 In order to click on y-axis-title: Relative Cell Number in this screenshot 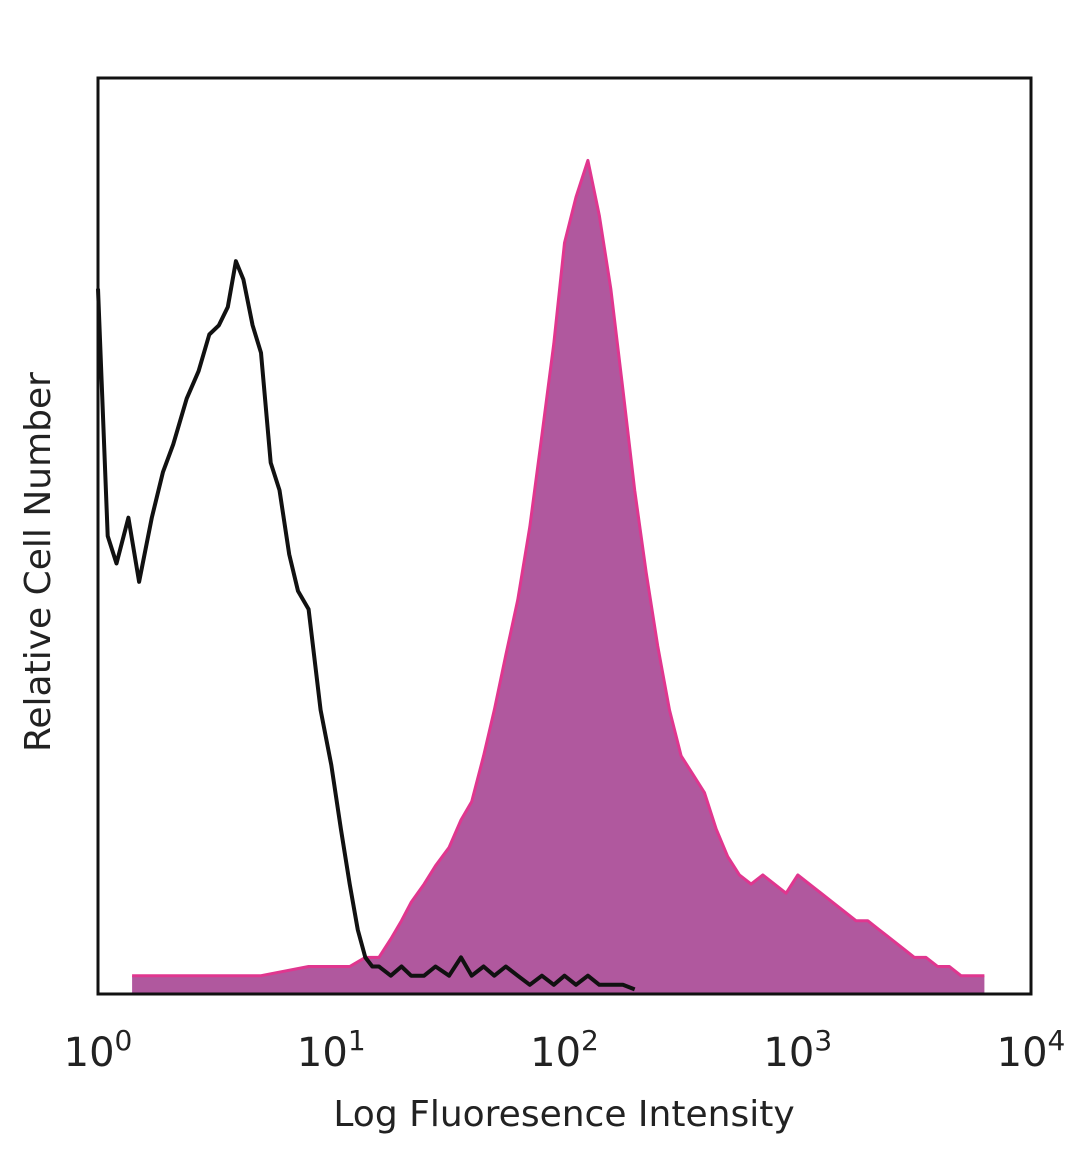, I will do `click(38, 562)`.